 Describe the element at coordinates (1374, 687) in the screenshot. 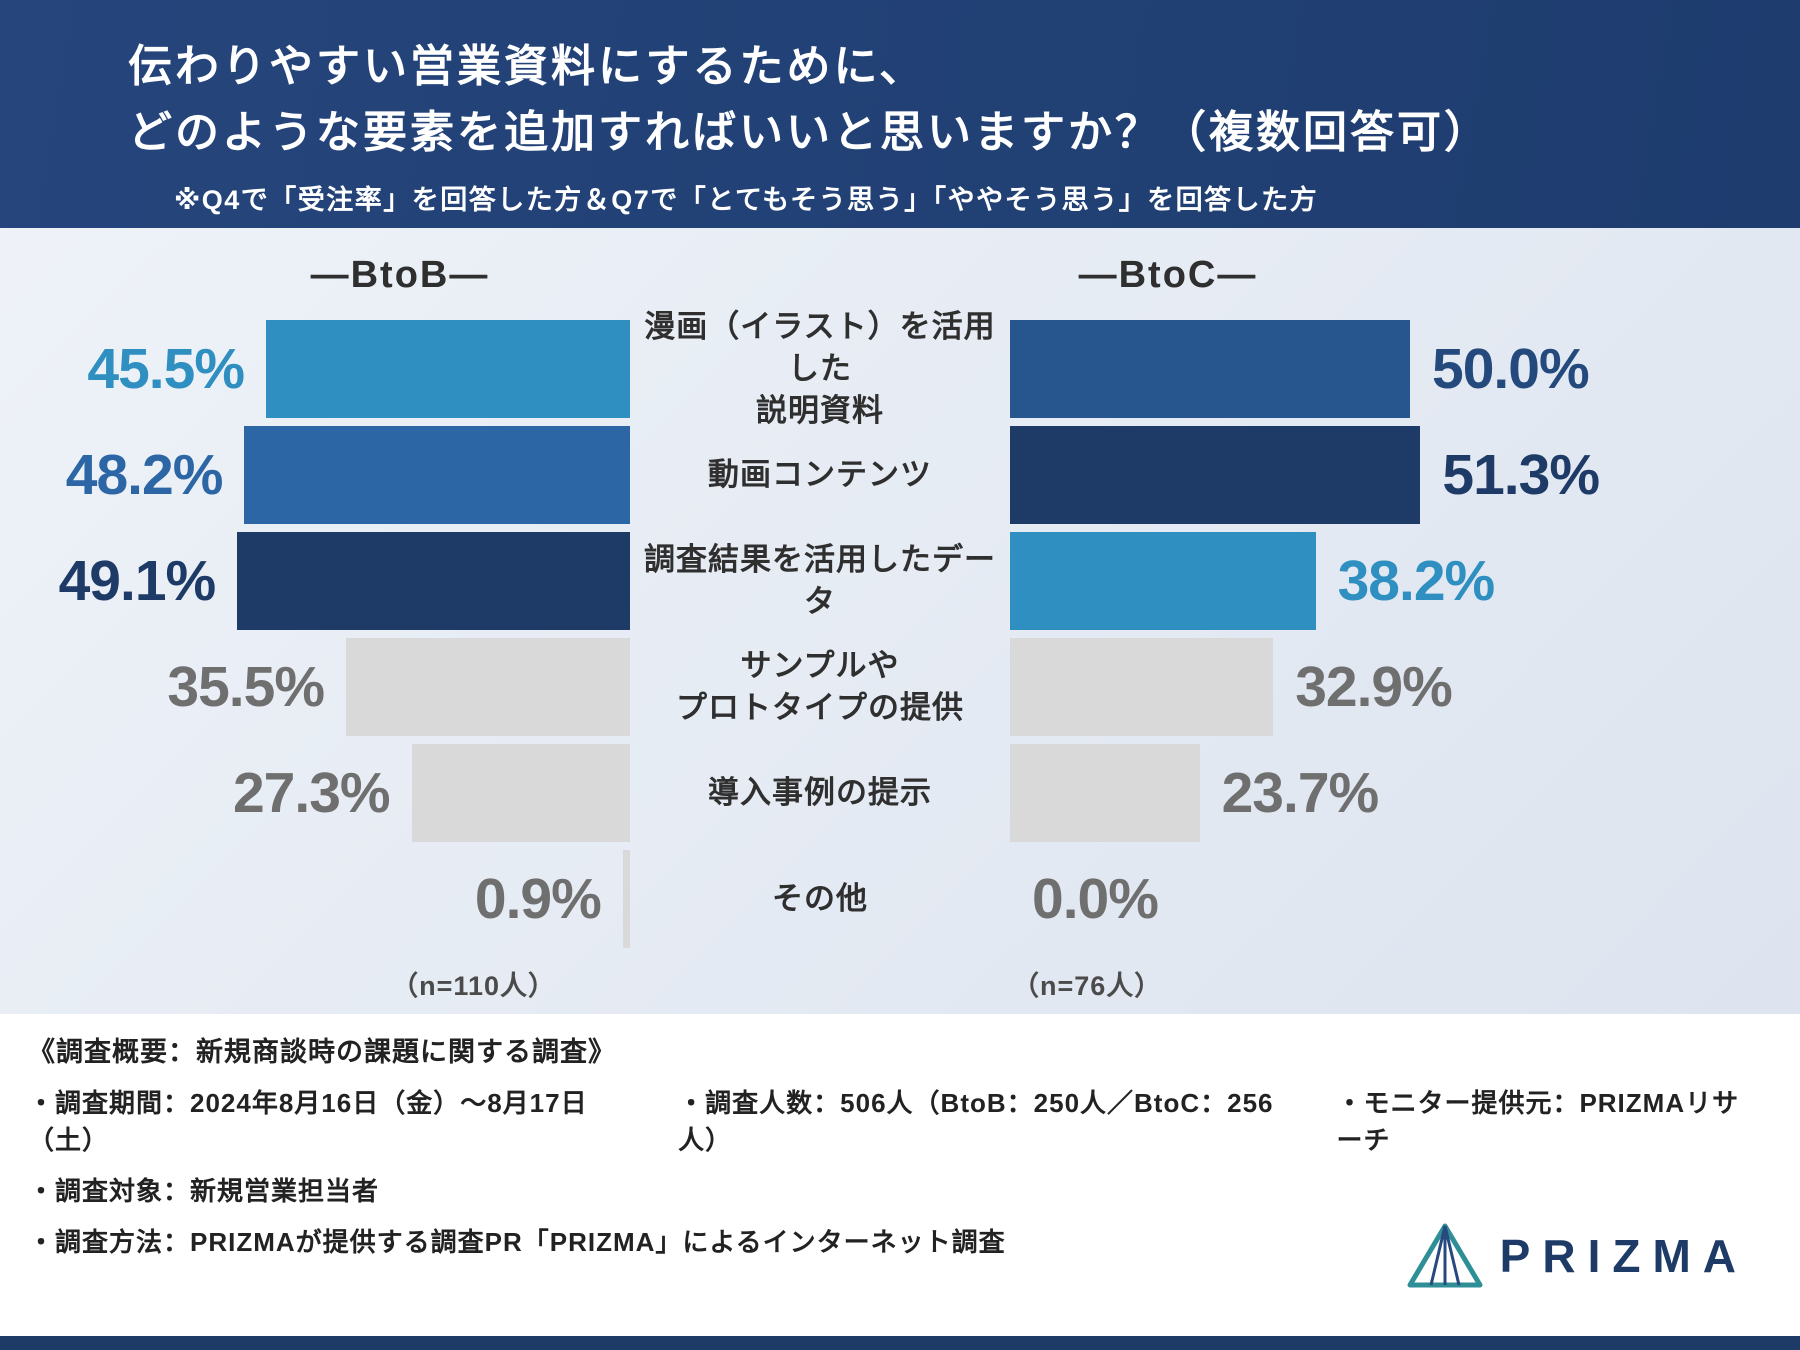

I see `btoc-value-label: 32.9%` at that location.